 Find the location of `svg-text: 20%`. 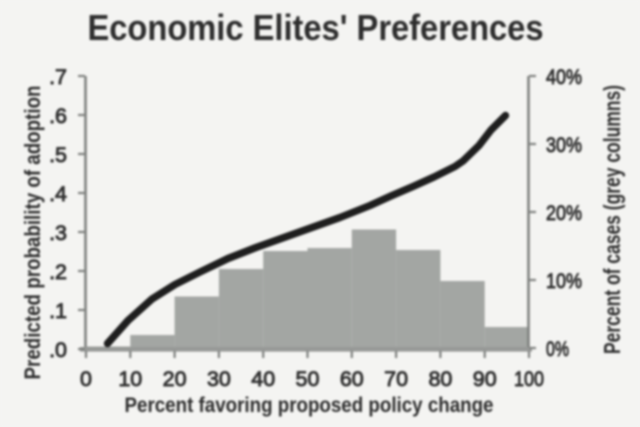

svg-text: 20% is located at coordinates (564, 213).